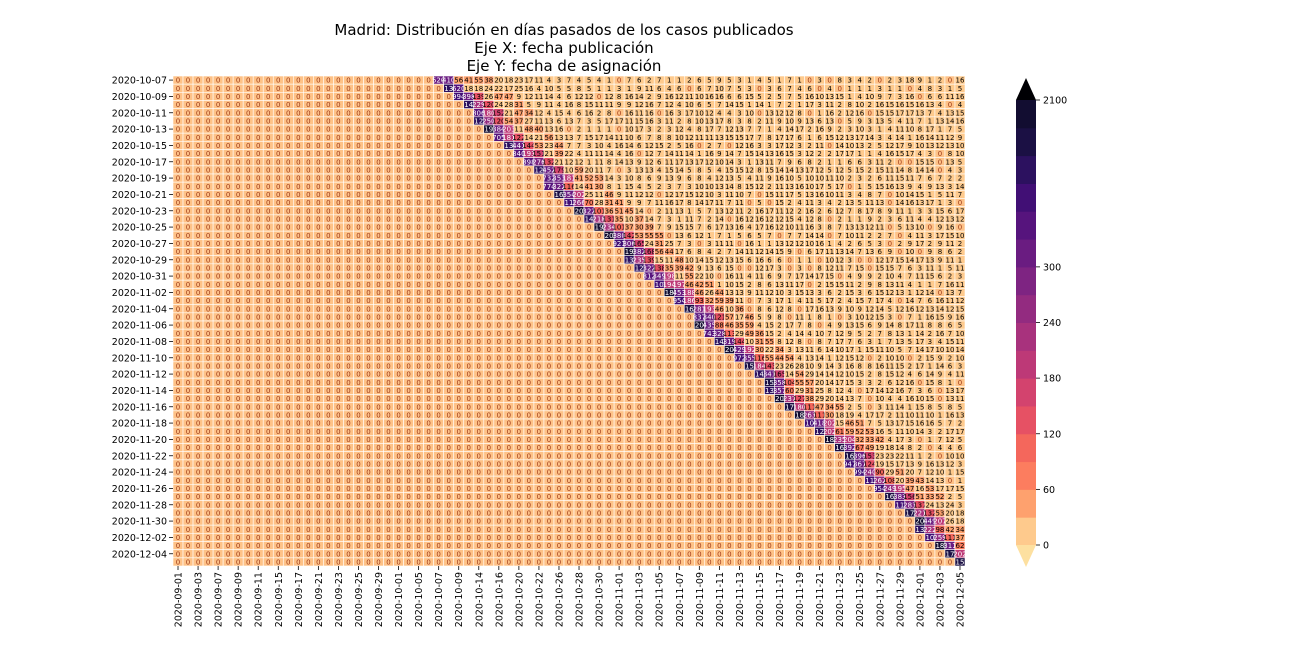 Image resolution: width=1296 pixels, height=648 pixels. What do you see at coordinates (528, 130) in the screenshot?
I see `heatmap-cell-label: 48` at bounding box center [528, 130].